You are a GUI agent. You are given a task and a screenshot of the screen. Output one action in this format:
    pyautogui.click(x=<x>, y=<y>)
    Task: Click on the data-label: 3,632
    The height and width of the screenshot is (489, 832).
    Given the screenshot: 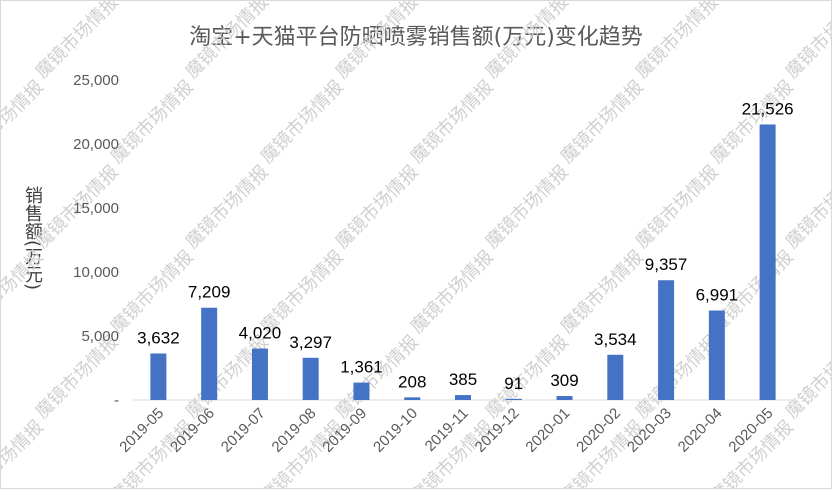 What is the action you would take?
    pyautogui.click(x=158, y=338)
    